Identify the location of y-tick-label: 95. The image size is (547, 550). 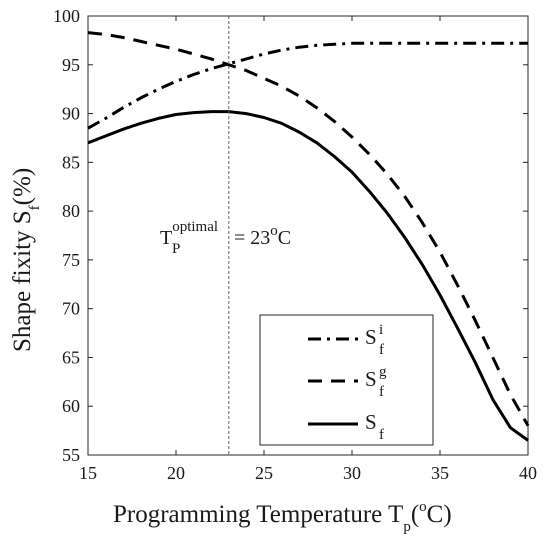
(71, 65).